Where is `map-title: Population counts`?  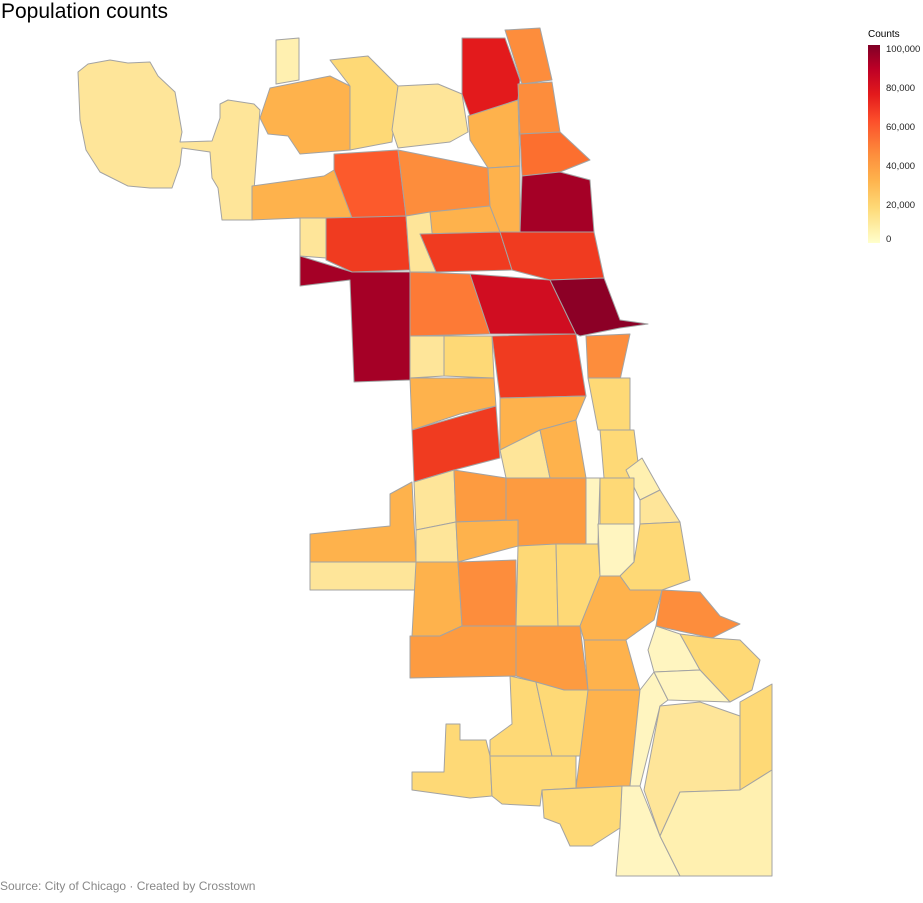
map-title: Population counts is located at coordinates (84, 11).